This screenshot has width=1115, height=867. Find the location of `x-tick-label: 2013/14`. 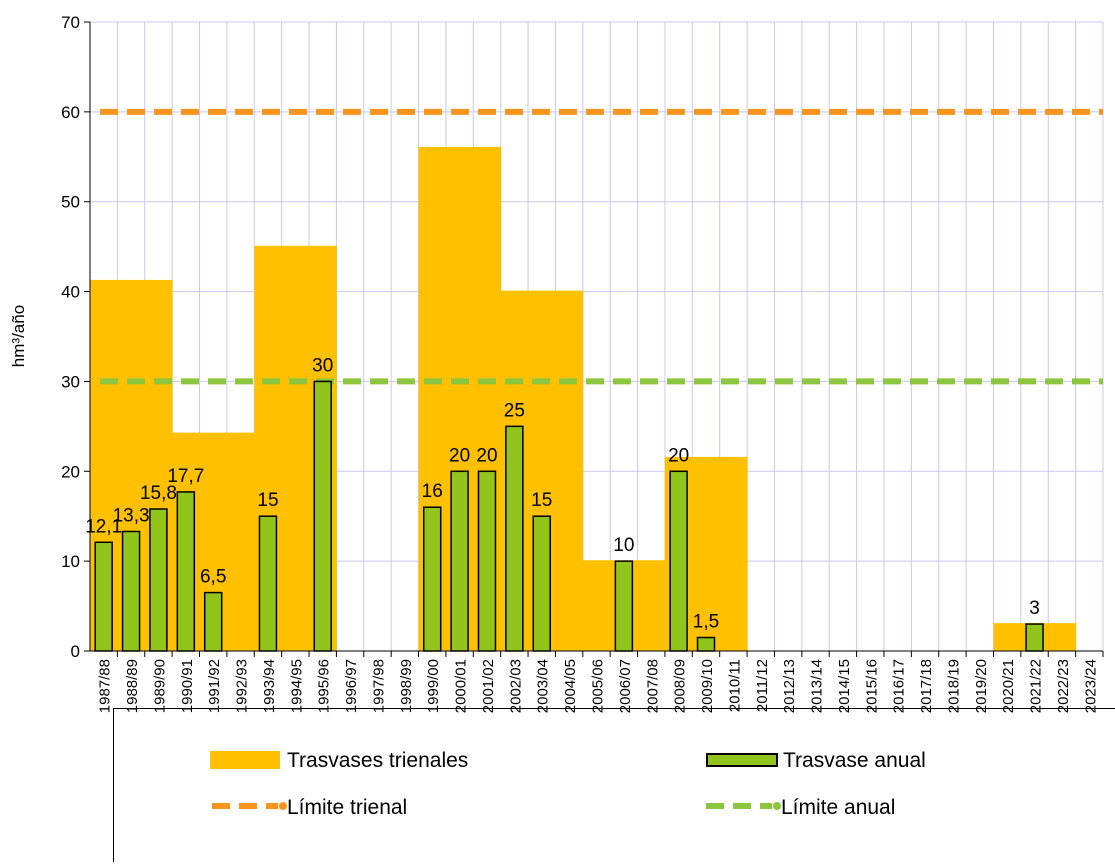

x-tick-label: 2013/14 is located at coordinates (817, 686).